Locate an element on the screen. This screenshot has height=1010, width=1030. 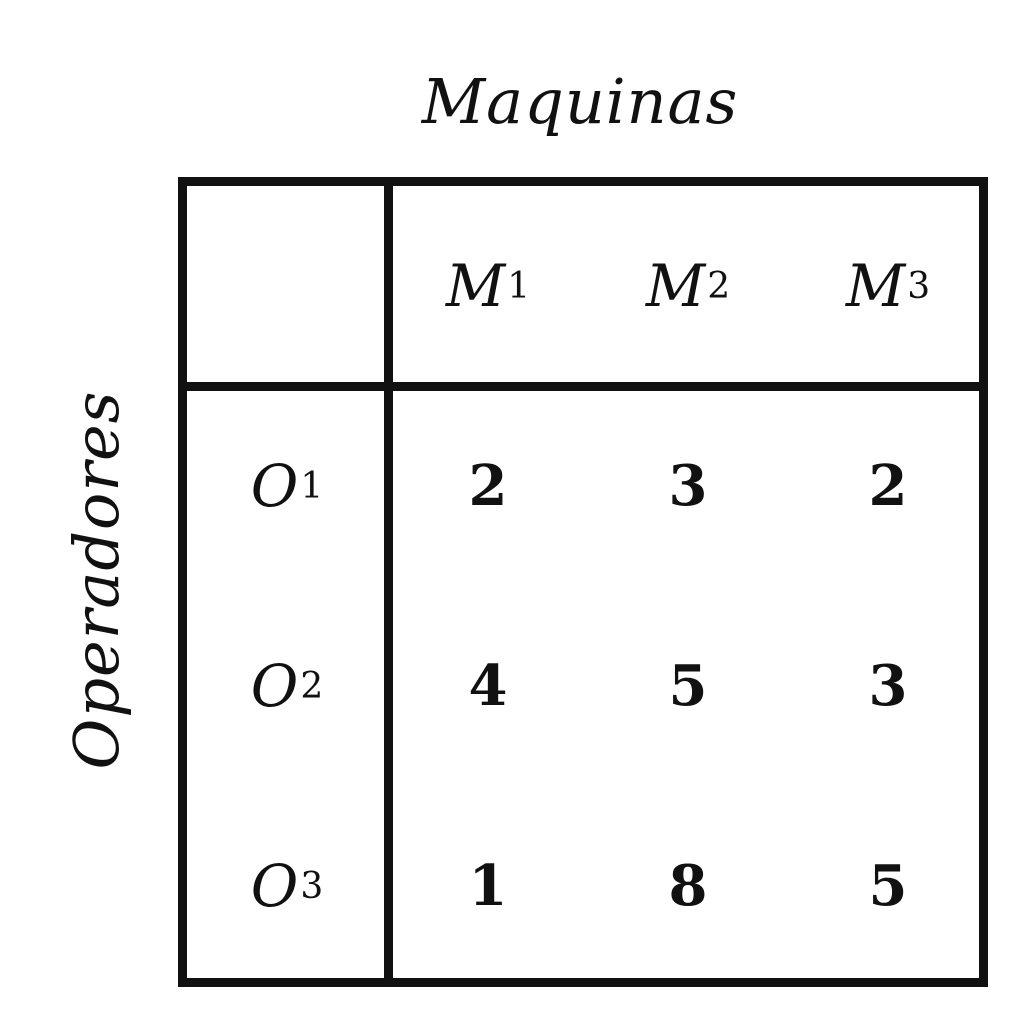
cell-o1-m1: 2 is located at coordinates (488, 486).